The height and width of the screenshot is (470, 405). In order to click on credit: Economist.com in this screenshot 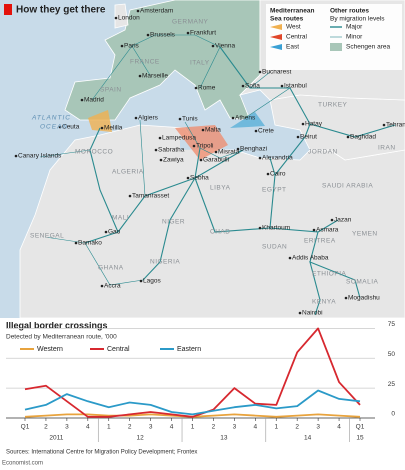, I will do `click(22, 464)`.